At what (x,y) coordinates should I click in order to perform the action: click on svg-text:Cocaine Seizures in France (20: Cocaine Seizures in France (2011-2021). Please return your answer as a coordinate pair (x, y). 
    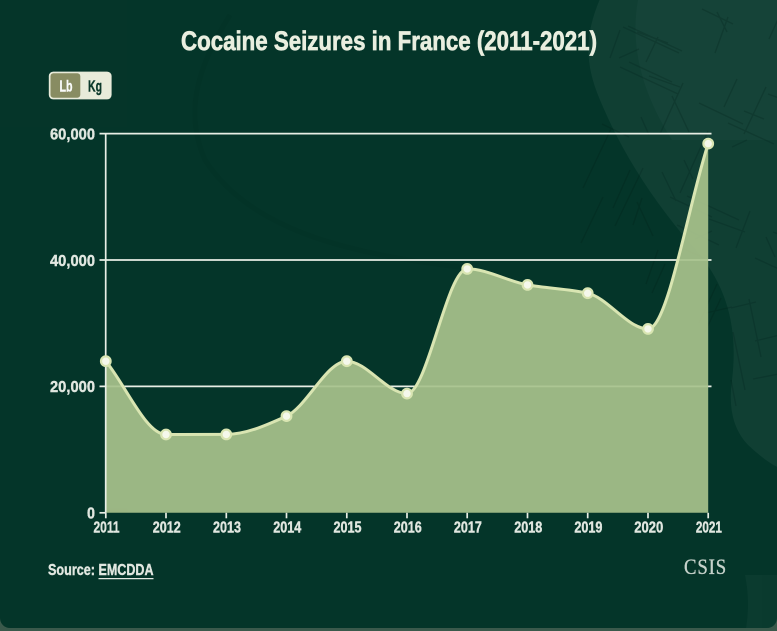
    Looking at the image, I should click on (389, 41).